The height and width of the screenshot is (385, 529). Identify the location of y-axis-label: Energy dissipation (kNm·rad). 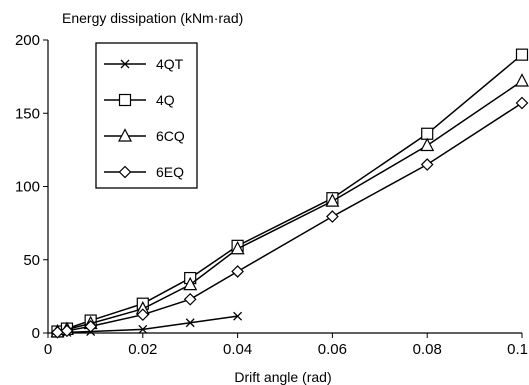
(152, 18).